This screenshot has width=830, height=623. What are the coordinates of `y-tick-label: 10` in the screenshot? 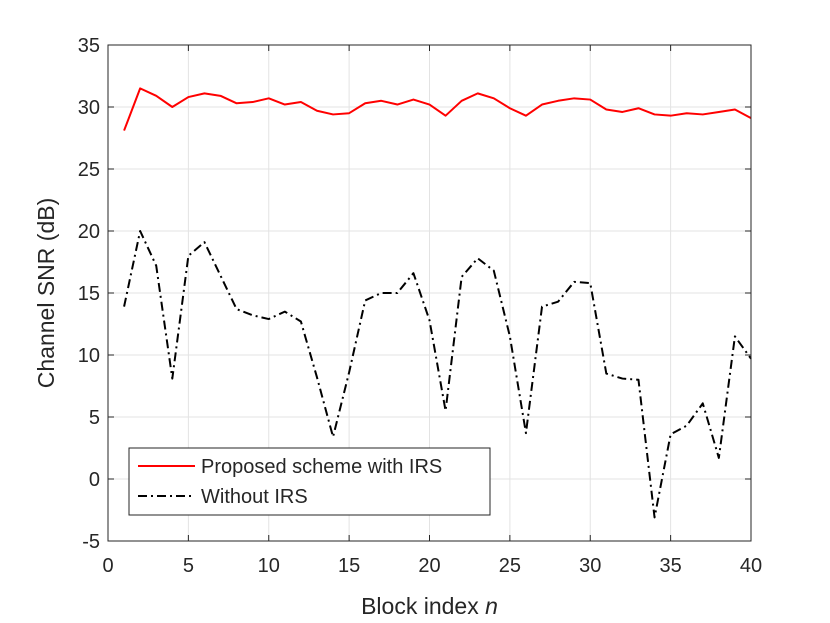 It's located at (89, 356).